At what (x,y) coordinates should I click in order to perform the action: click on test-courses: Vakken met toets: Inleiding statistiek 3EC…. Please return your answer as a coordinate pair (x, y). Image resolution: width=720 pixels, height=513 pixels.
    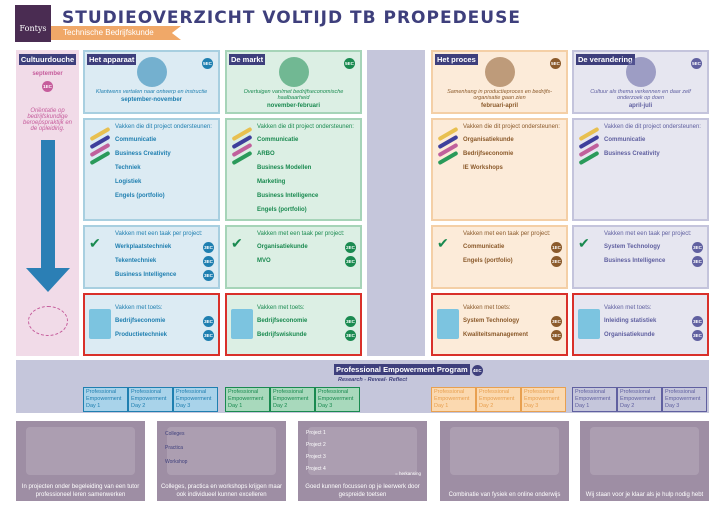
    Looking at the image, I should click on (640, 324).